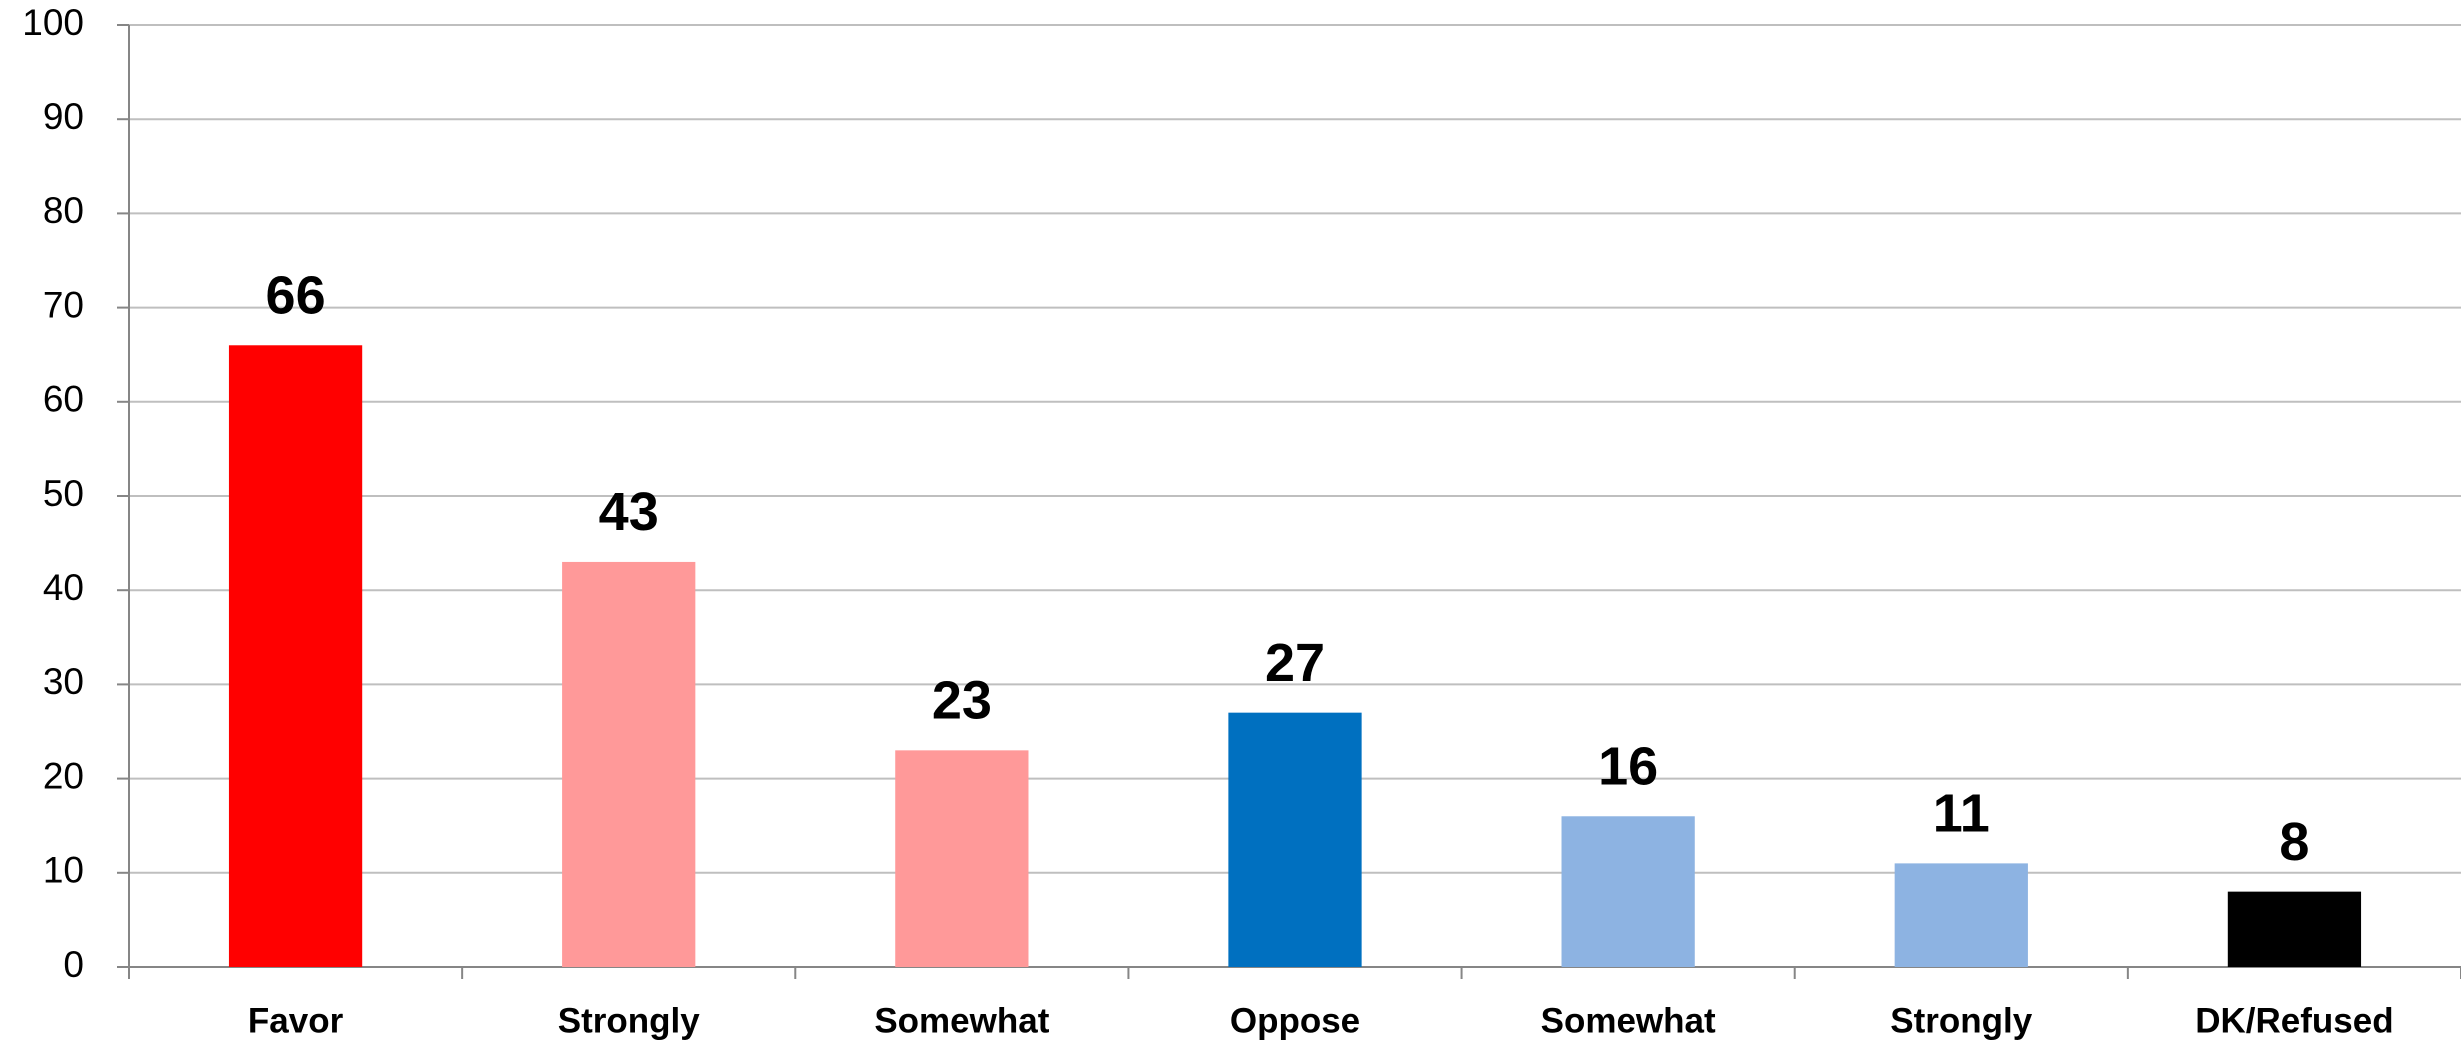  Describe the element at coordinates (63, 399) in the screenshot. I see `y-tick-label: 60` at that location.